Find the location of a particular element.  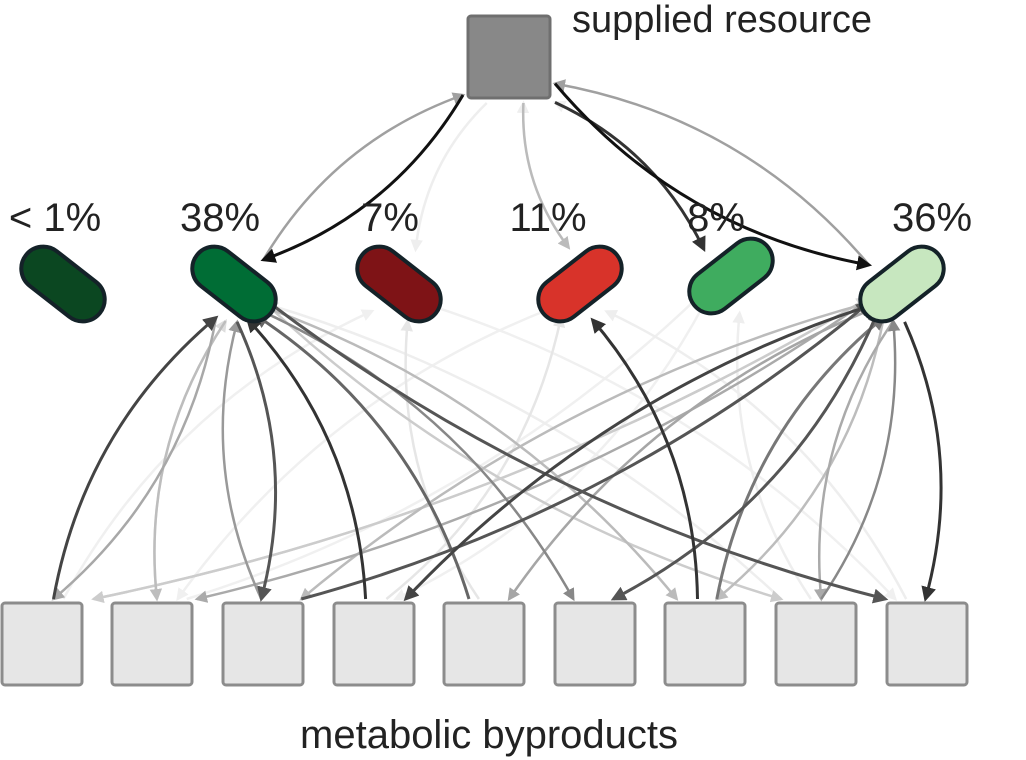

edge-R-to-s2 is located at coordinates (362, 178).